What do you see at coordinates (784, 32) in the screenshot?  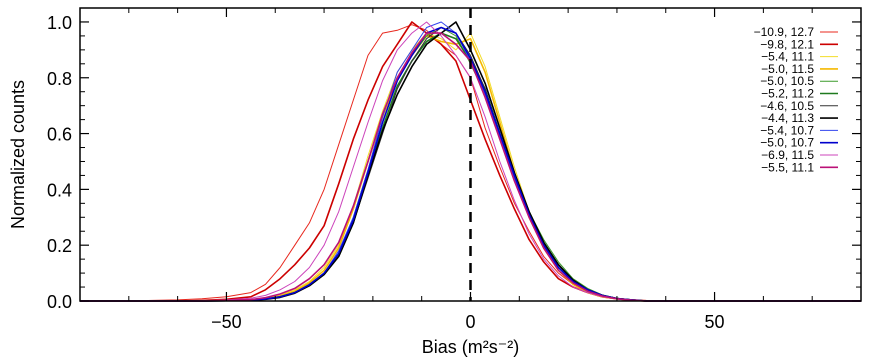 I see `legend-entry-label: −10.9, 12.7` at bounding box center [784, 32].